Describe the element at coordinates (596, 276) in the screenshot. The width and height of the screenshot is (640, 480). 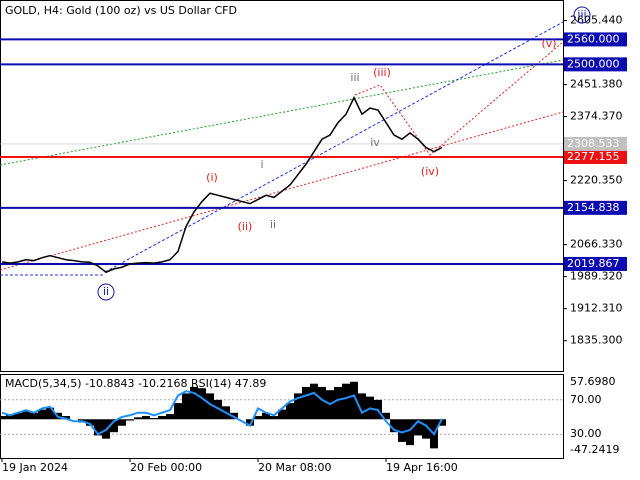
I see `y-tick-label: 1989.320` at that location.